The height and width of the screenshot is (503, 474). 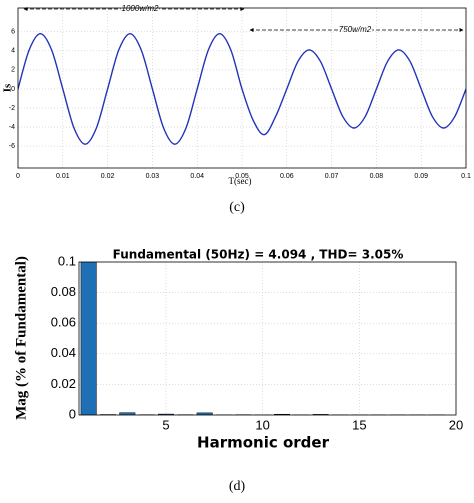 What do you see at coordinates (165, 424) in the screenshot?
I see `x-tick-label: 5` at bounding box center [165, 424].